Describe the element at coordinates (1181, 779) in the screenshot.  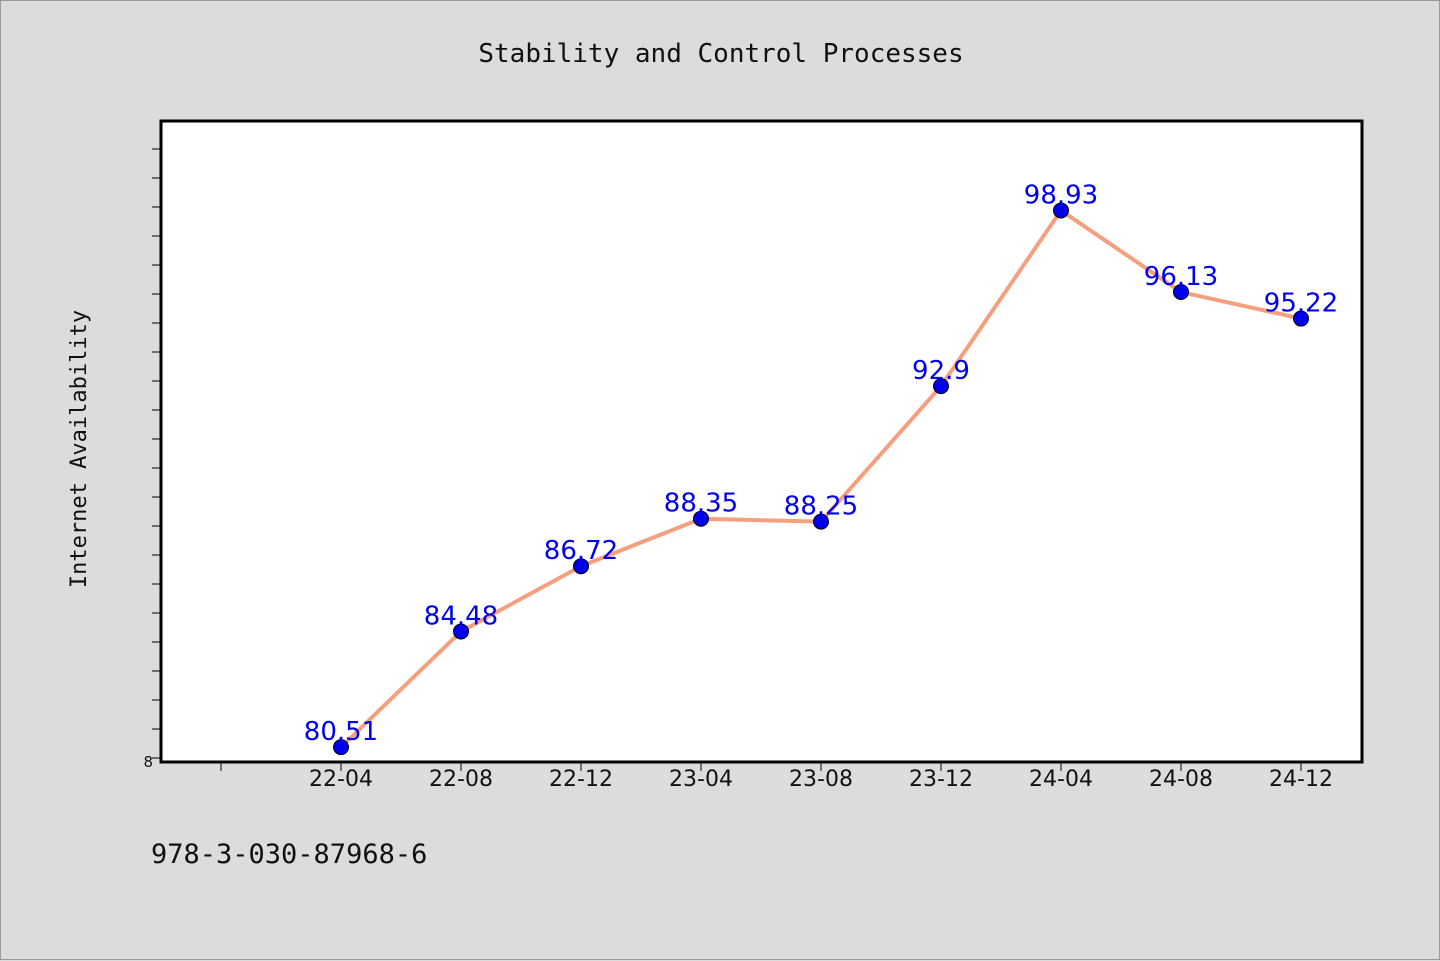
I see `x-tick-label: 24-08` at that location.